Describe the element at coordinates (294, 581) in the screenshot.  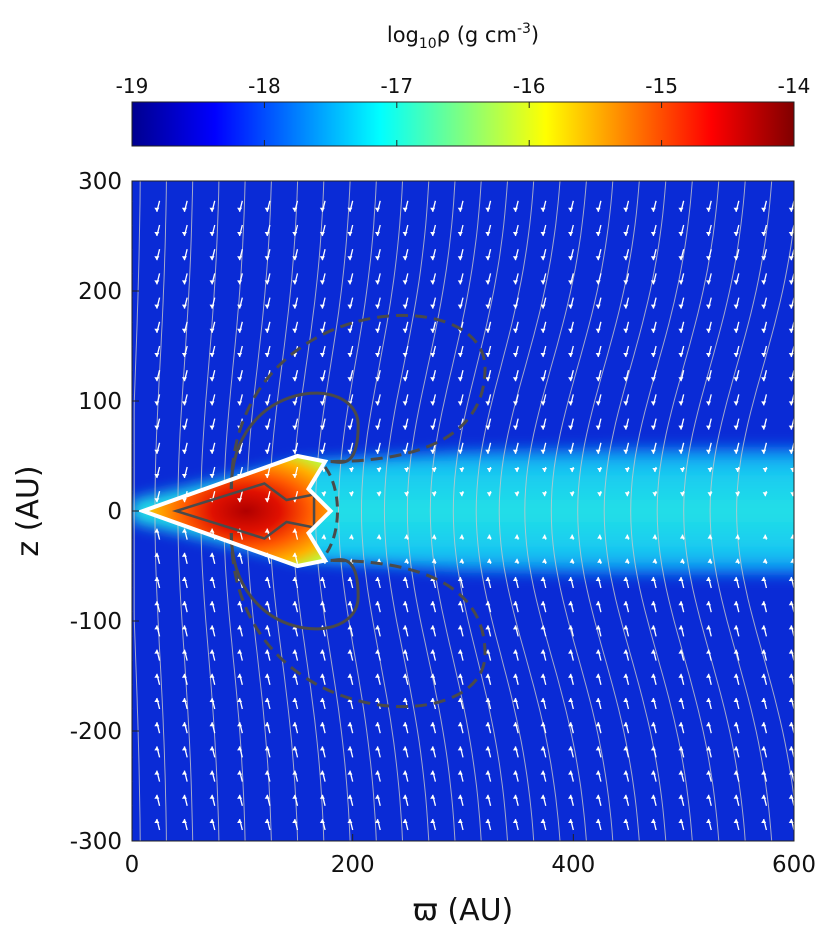
I see `contour-solid` at that location.